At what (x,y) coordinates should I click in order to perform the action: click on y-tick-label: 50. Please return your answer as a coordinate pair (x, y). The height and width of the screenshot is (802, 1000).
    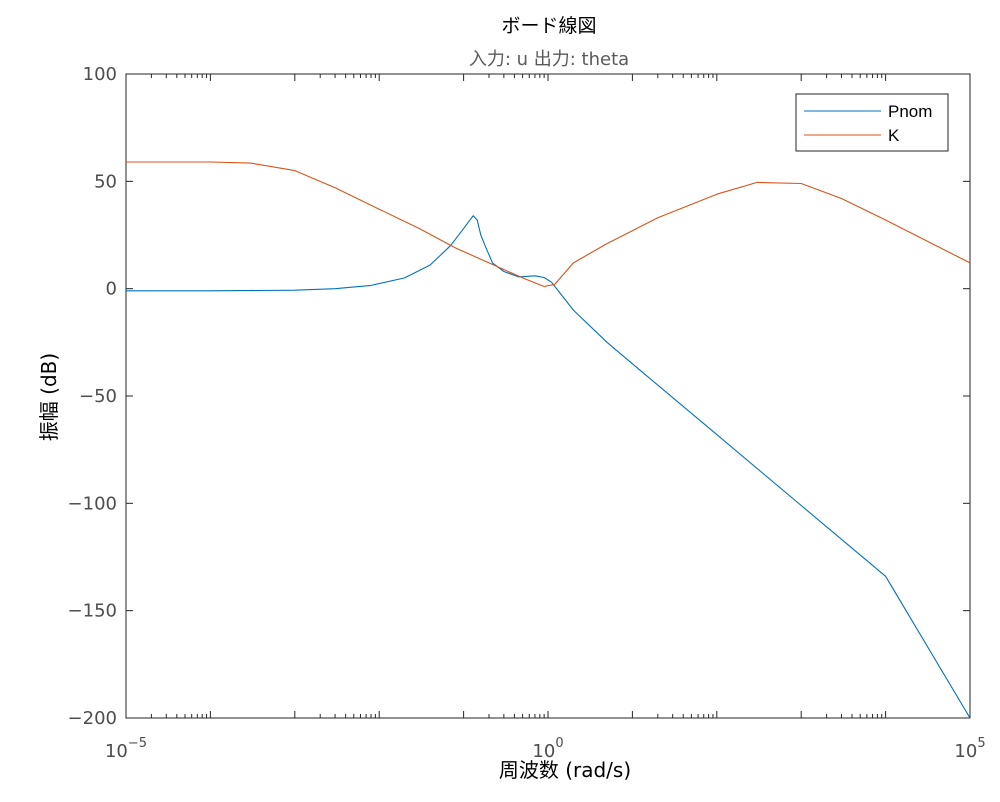
    Looking at the image, I should click on (105, 181).